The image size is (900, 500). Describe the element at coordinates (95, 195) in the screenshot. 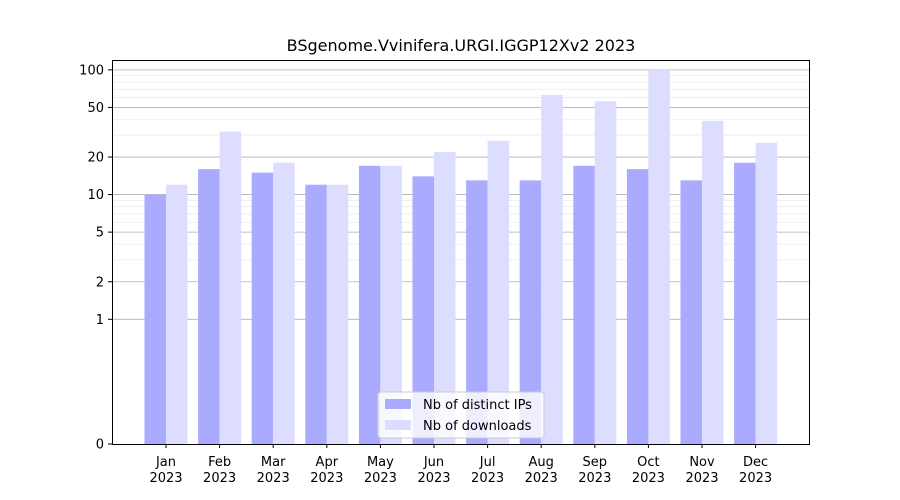

I see `y-tick-label: 10` at that location.